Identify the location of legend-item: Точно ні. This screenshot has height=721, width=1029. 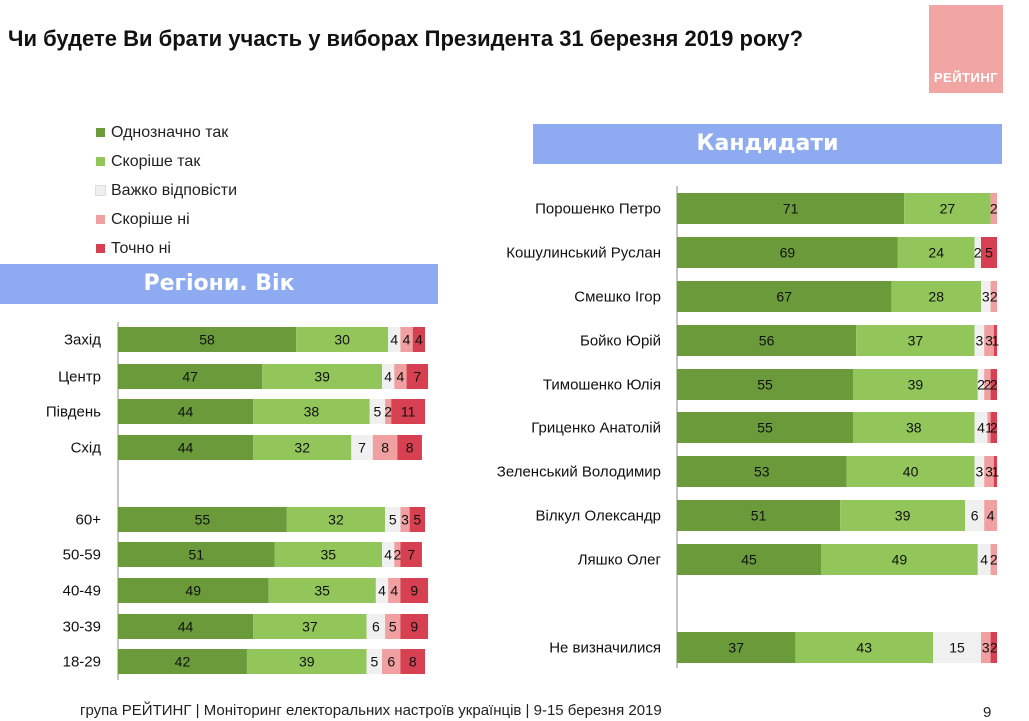
(166, 248).